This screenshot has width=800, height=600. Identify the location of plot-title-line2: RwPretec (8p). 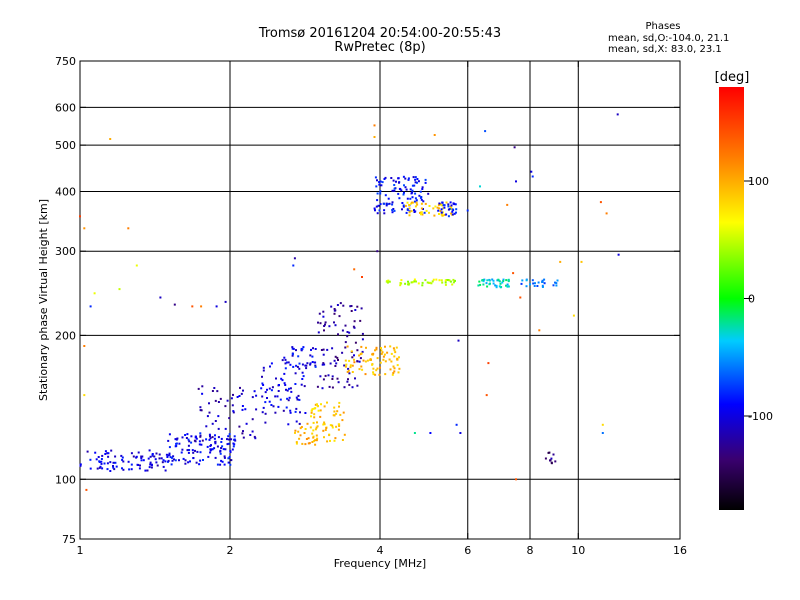
(380, 47).